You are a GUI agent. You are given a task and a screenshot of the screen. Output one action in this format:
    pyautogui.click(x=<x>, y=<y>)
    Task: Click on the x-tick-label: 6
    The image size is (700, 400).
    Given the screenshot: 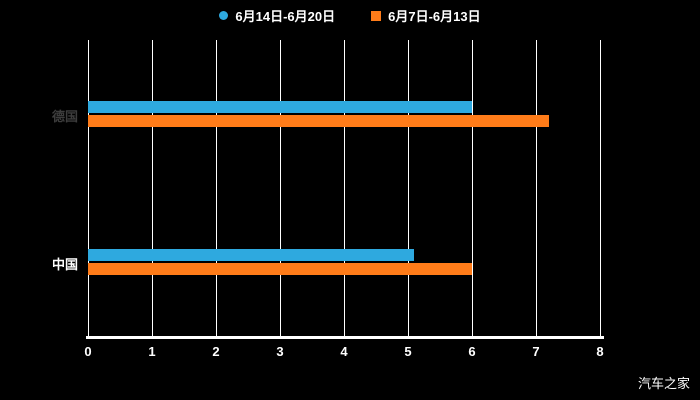 What is the action you would take?
    pyautogui.click(x=472, y=351)
    